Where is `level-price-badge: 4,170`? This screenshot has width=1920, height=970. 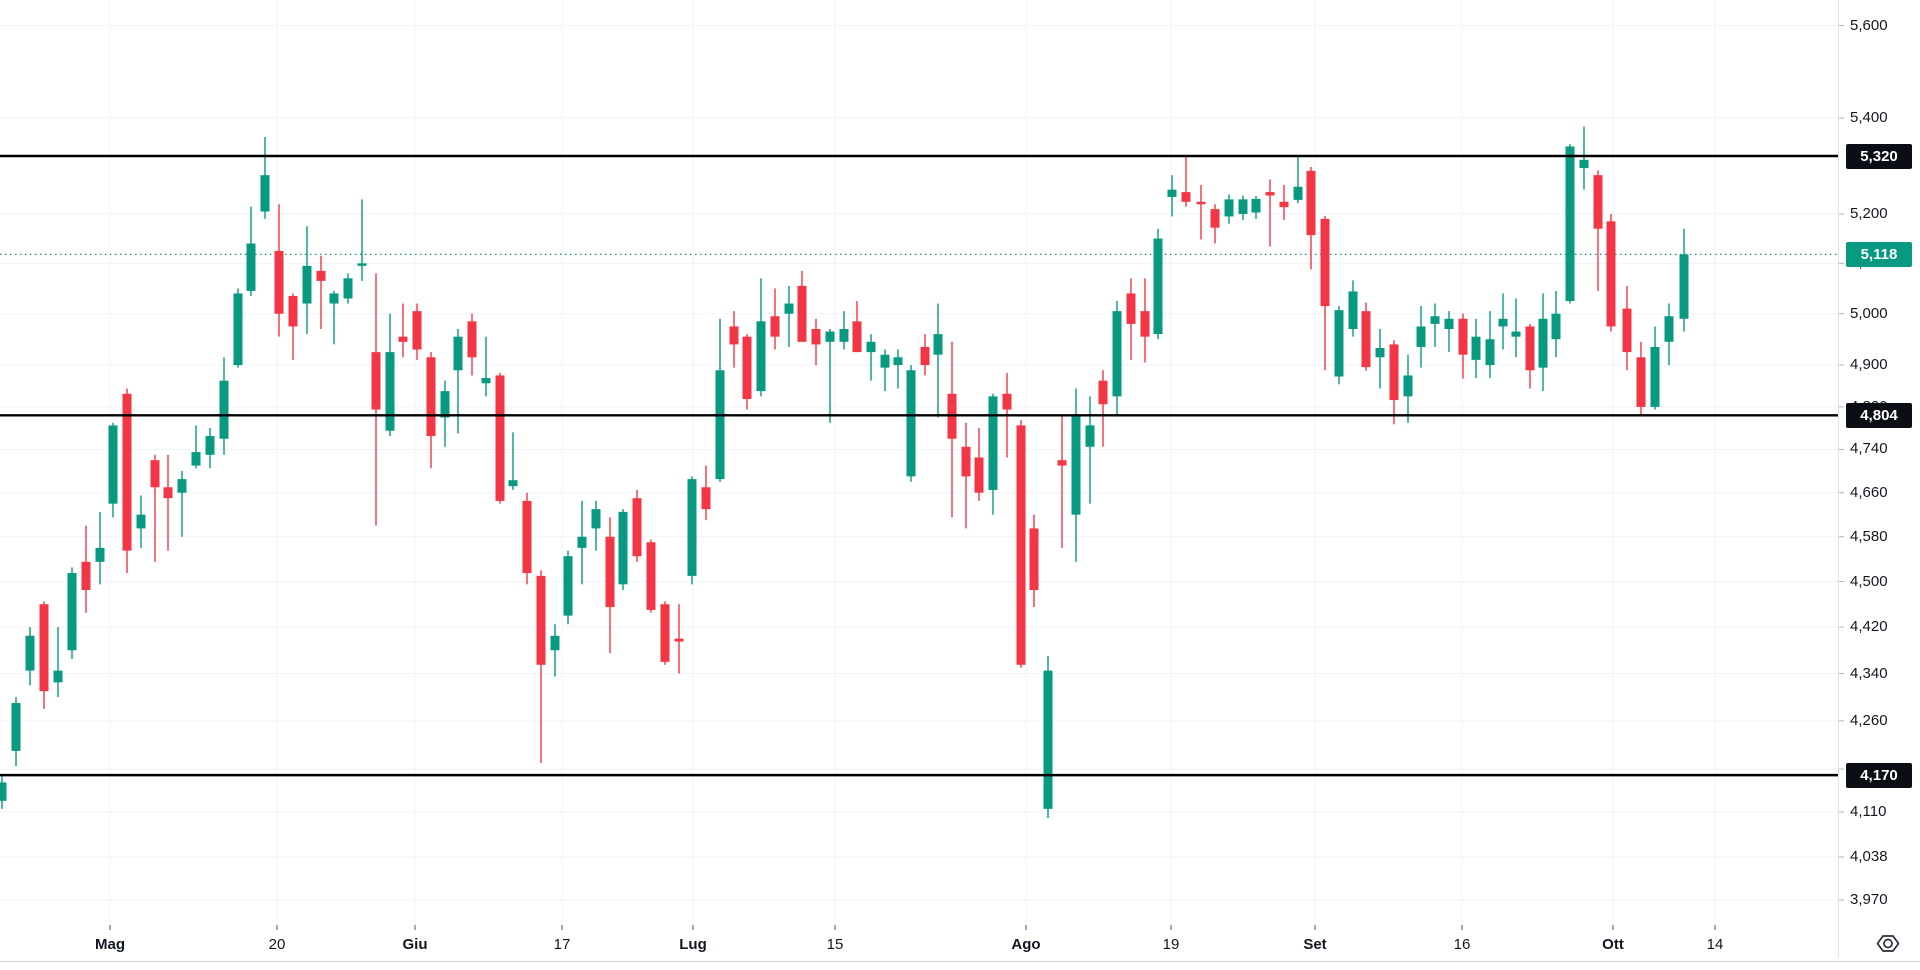
level-price-badge: 4,170 is located at coordinates (1879, 775).